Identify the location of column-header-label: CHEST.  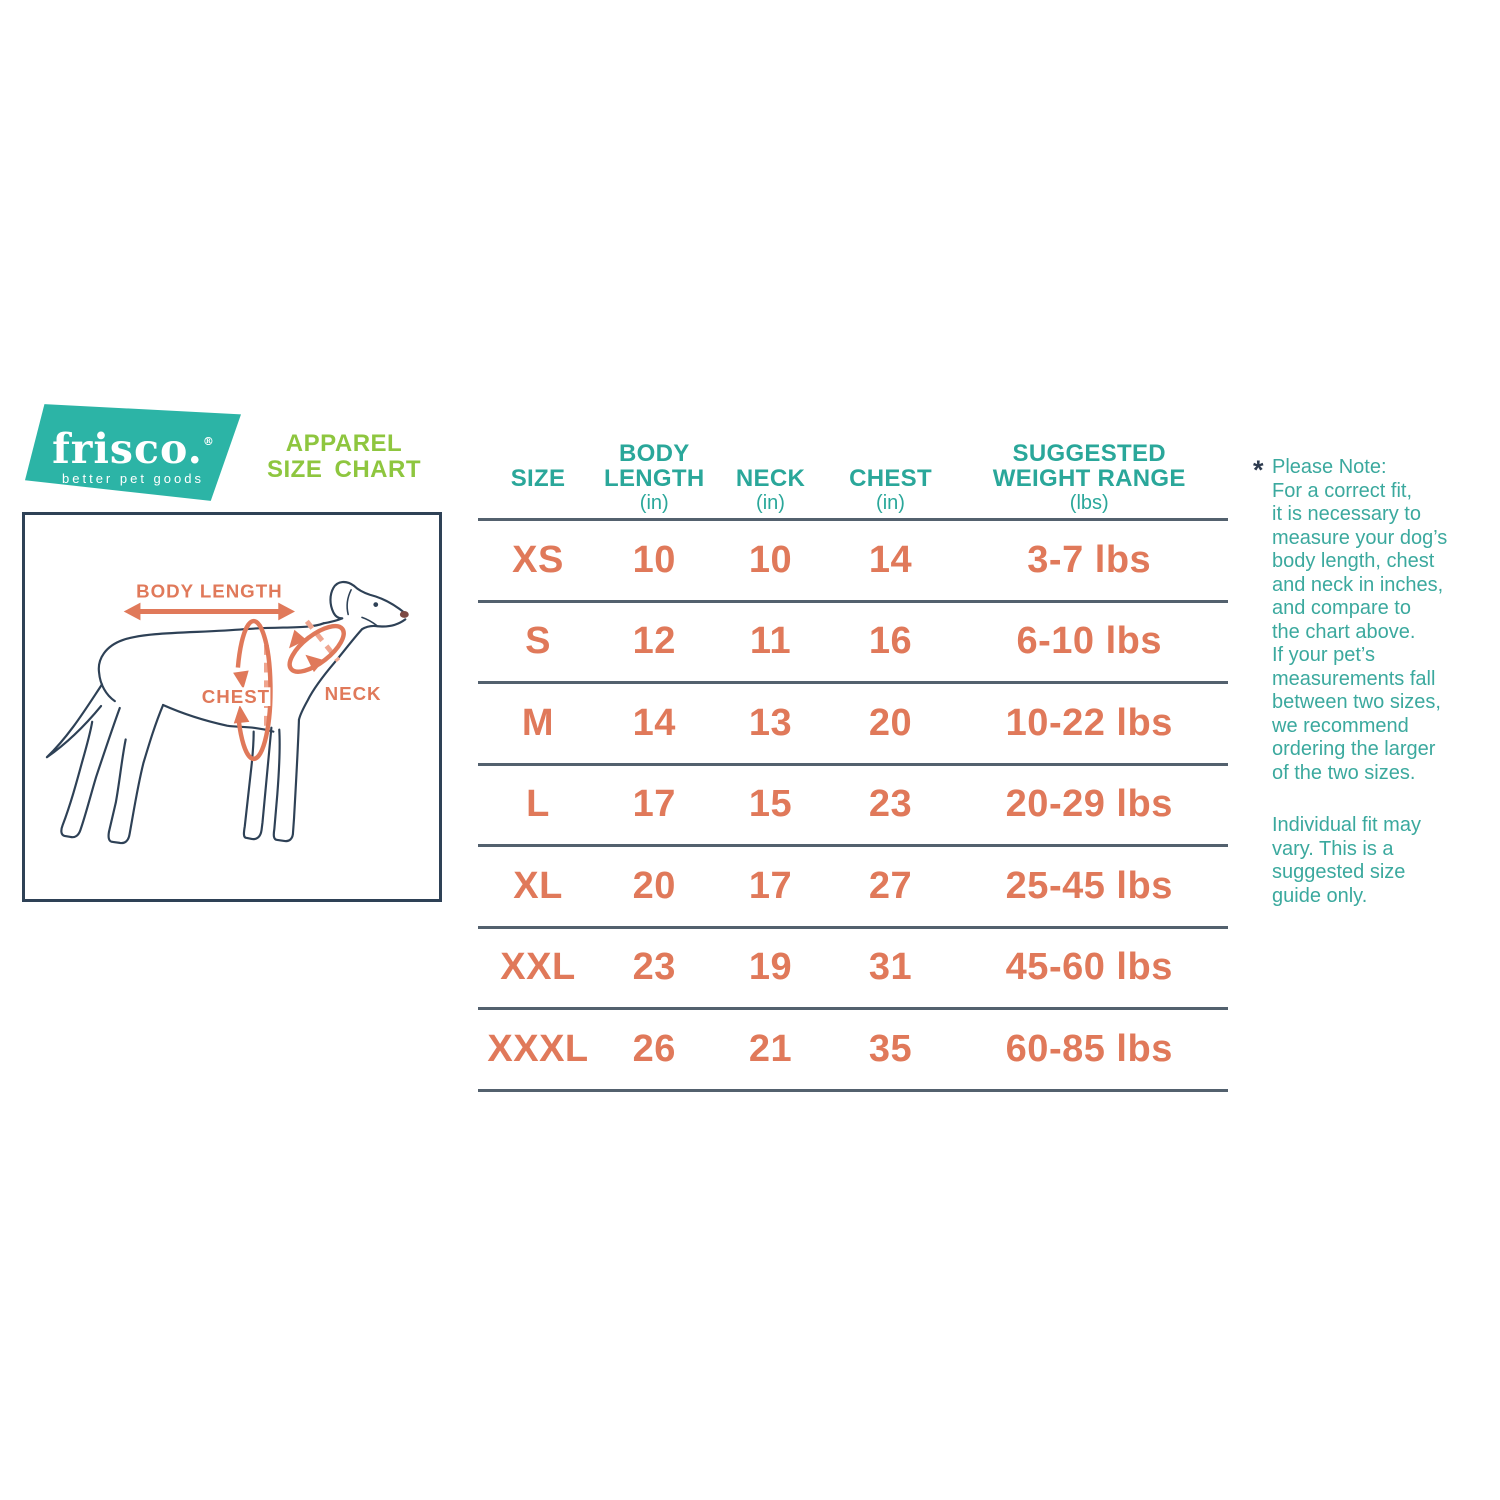
(890, 478).